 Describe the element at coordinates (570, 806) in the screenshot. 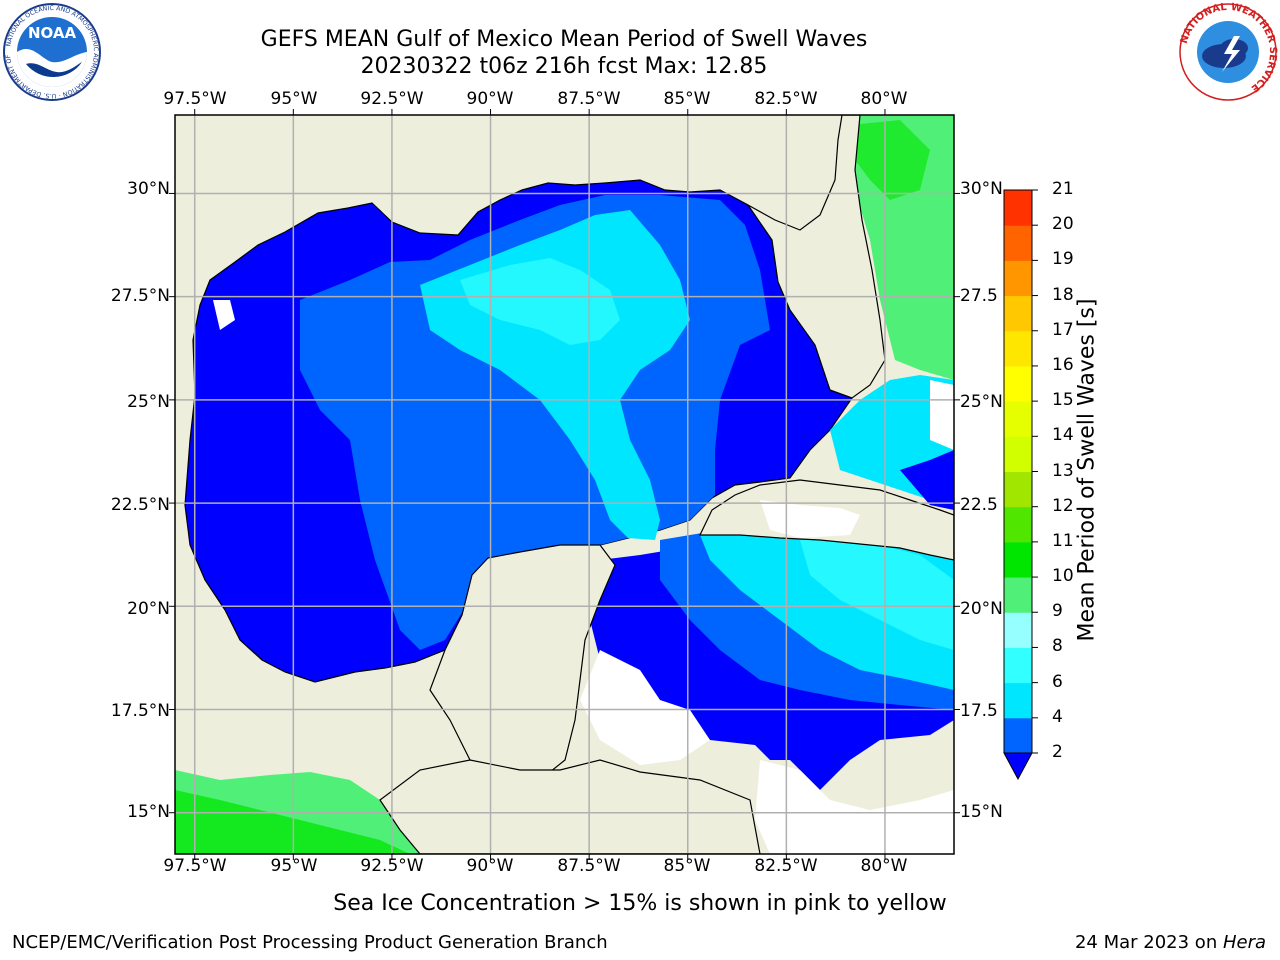

I see `central-america-land` at that location.